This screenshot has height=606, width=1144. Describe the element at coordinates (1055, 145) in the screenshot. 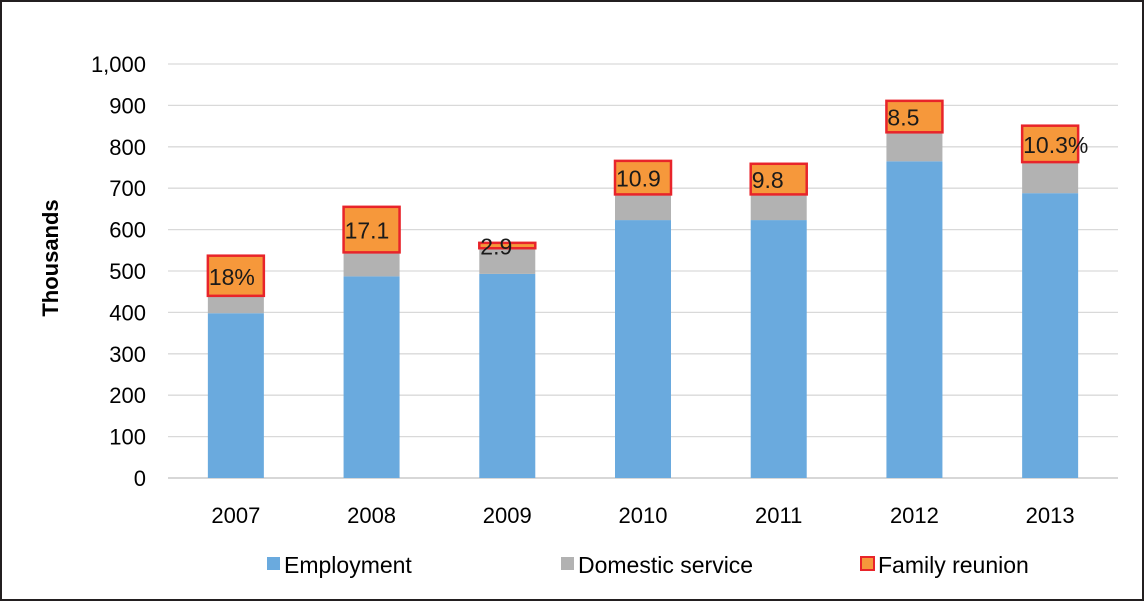

I see `data-label: 10.3%` at that location.